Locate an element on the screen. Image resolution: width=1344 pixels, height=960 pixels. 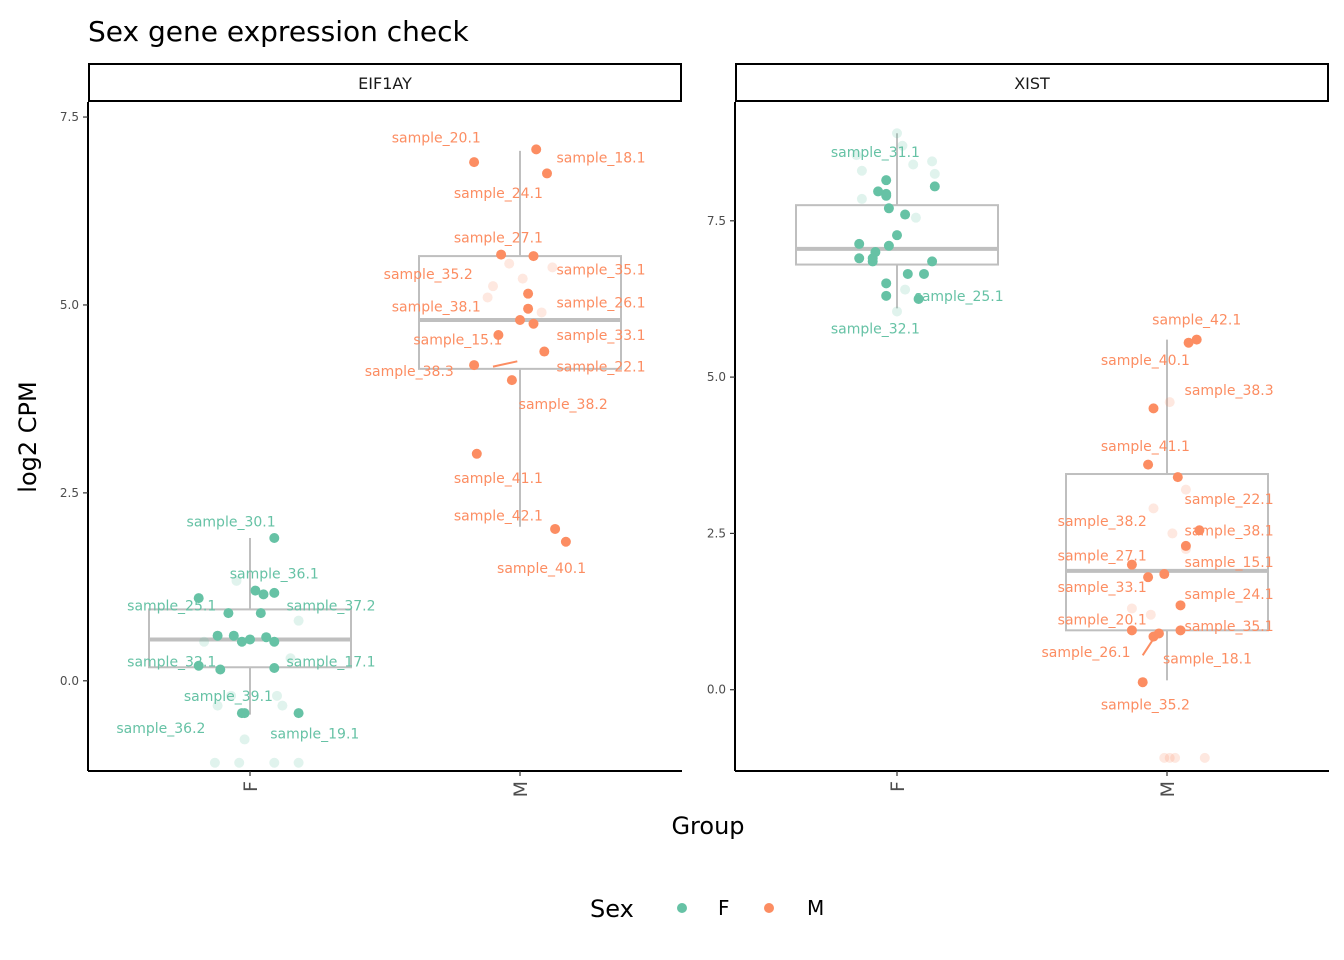
y-axis-title: log2 CPM is located at coordinates (28, 436).